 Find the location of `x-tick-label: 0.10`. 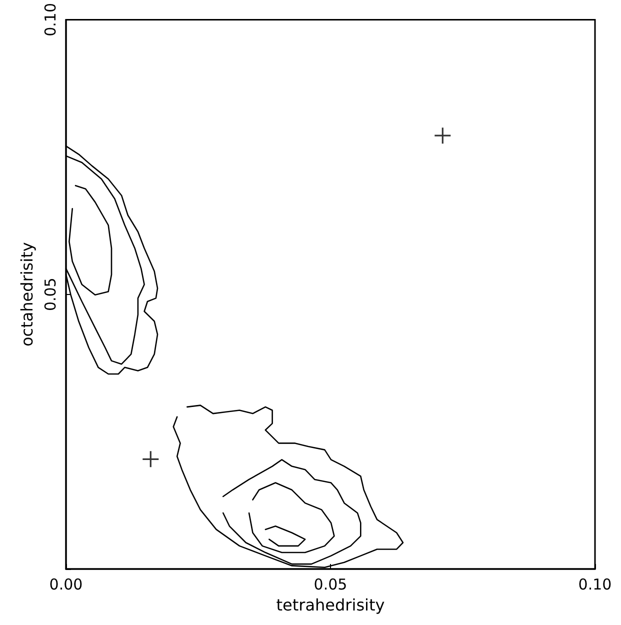

x-tick-label: 0.10 is located at coordinates (595, 585).